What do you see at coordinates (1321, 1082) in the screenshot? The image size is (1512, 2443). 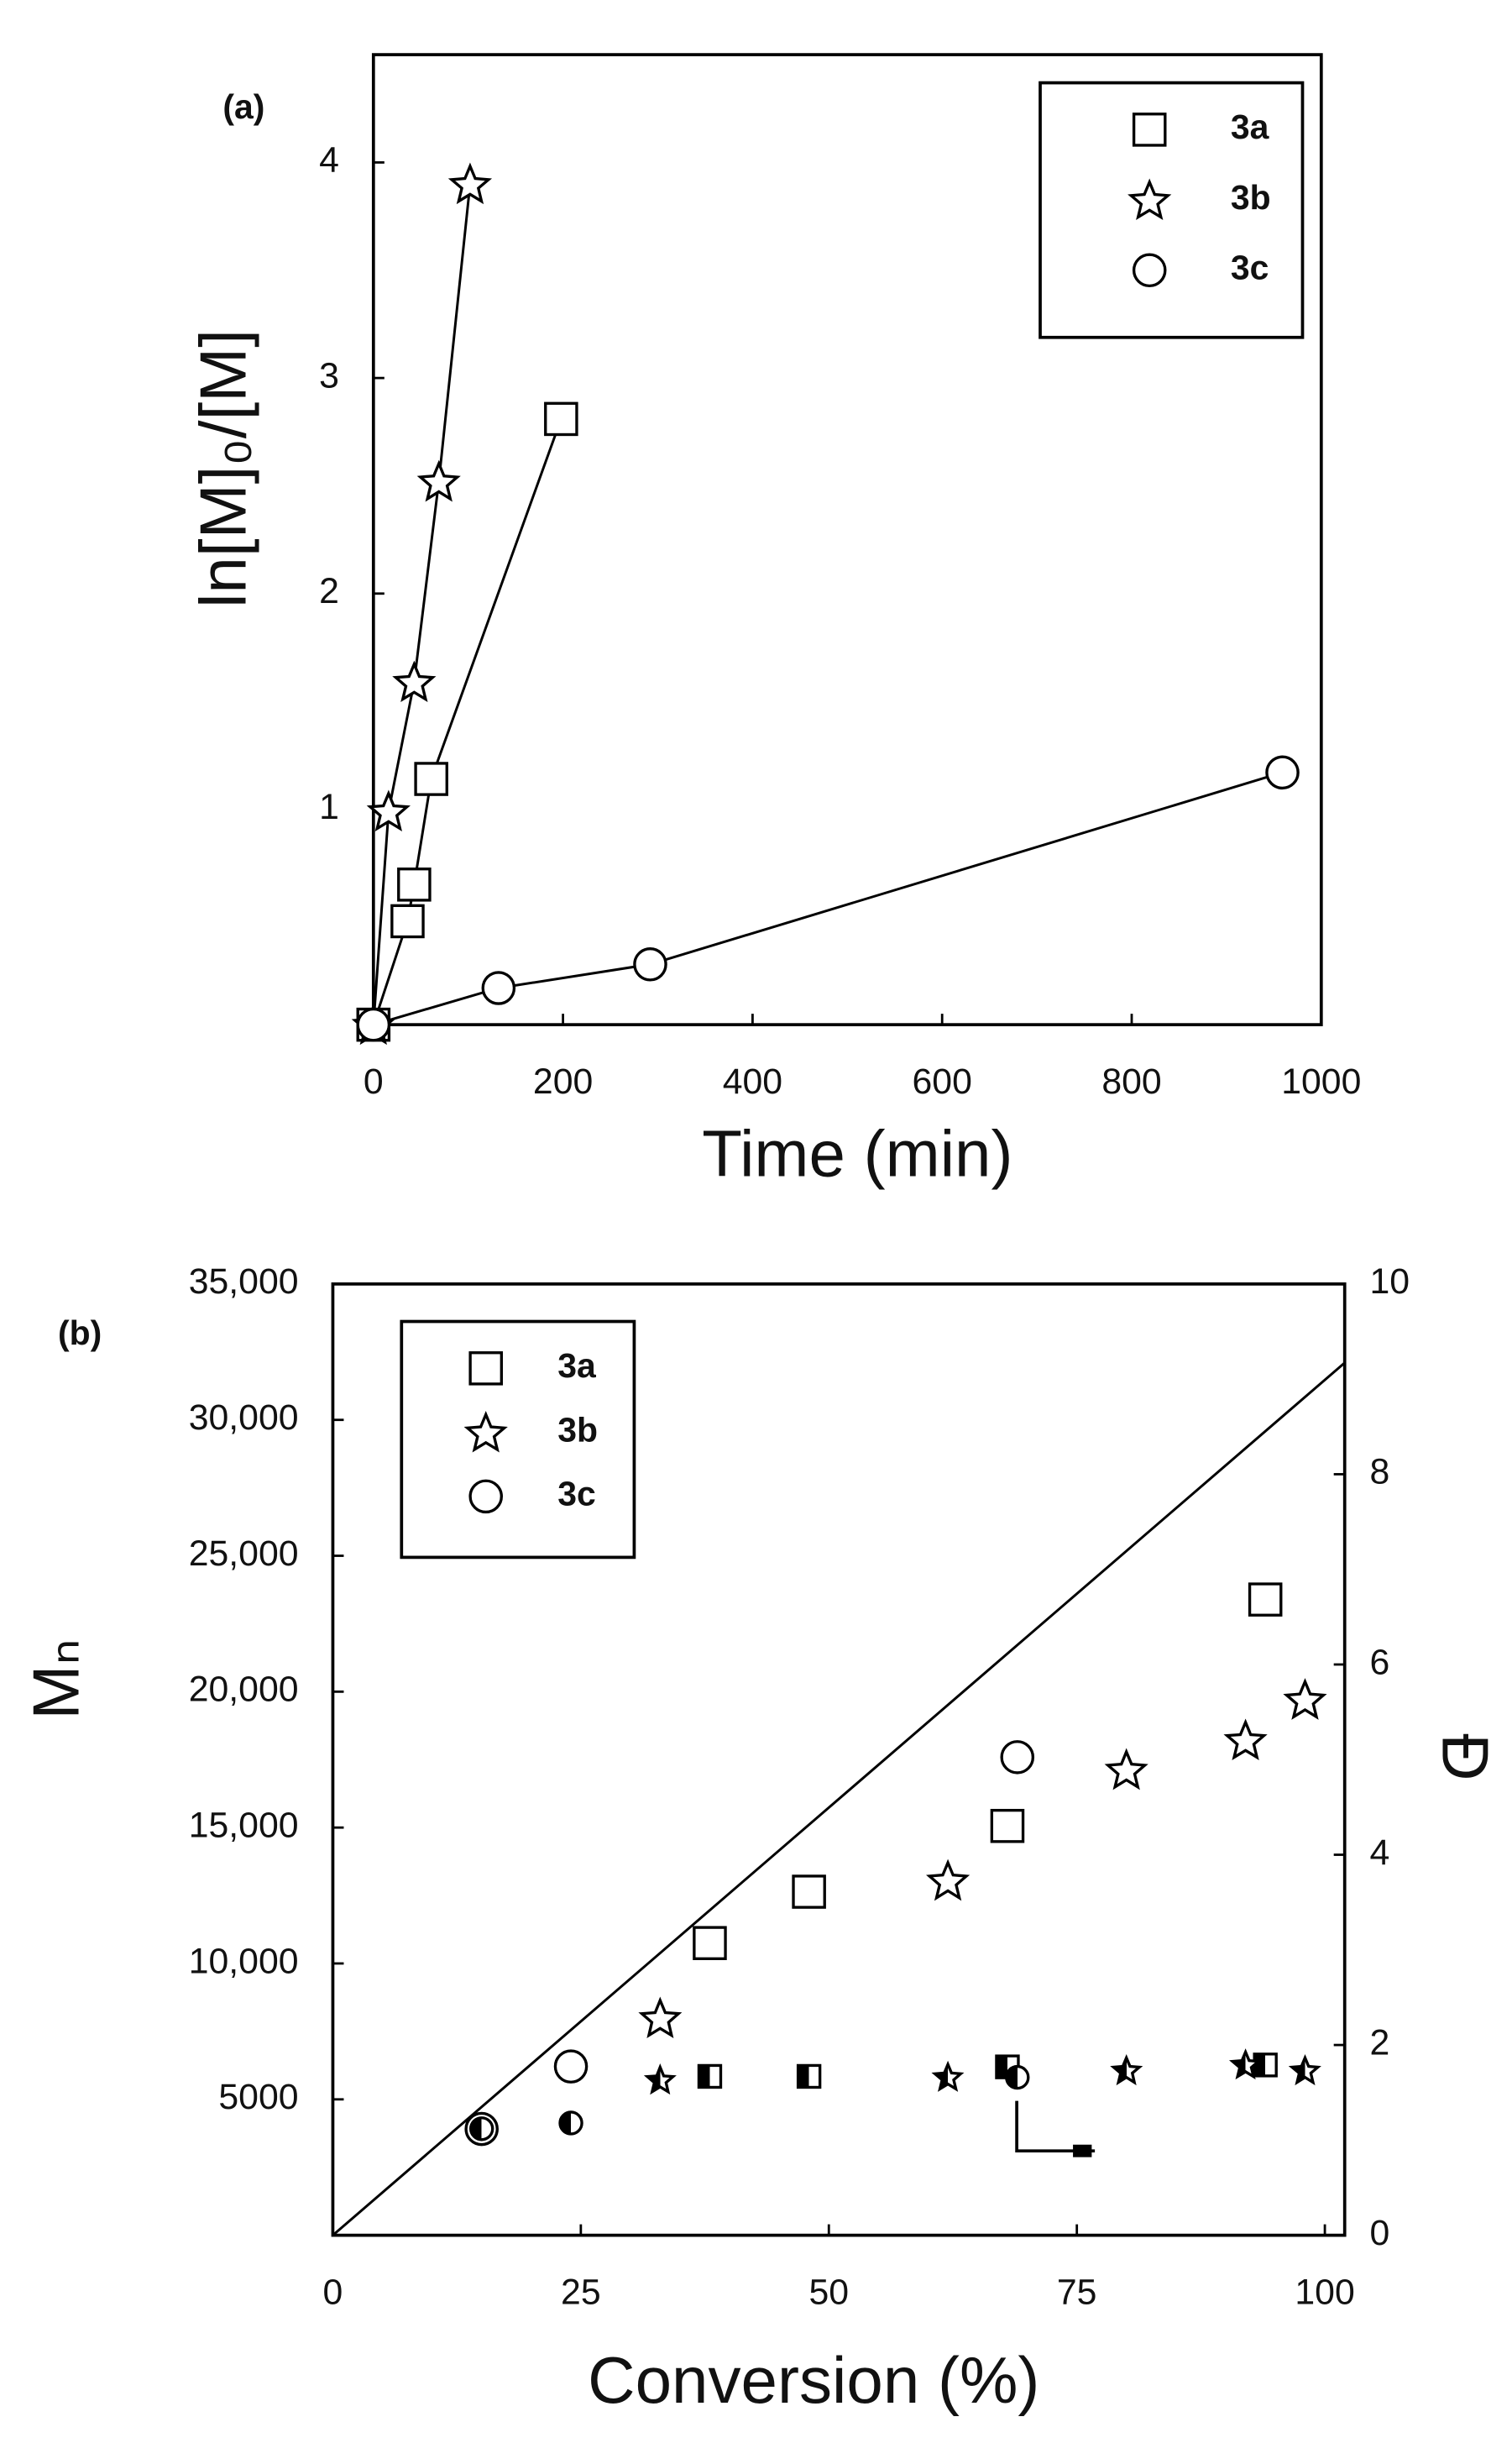 I see `x-tick-label: 1000` at bounding box center [1321, 1082].